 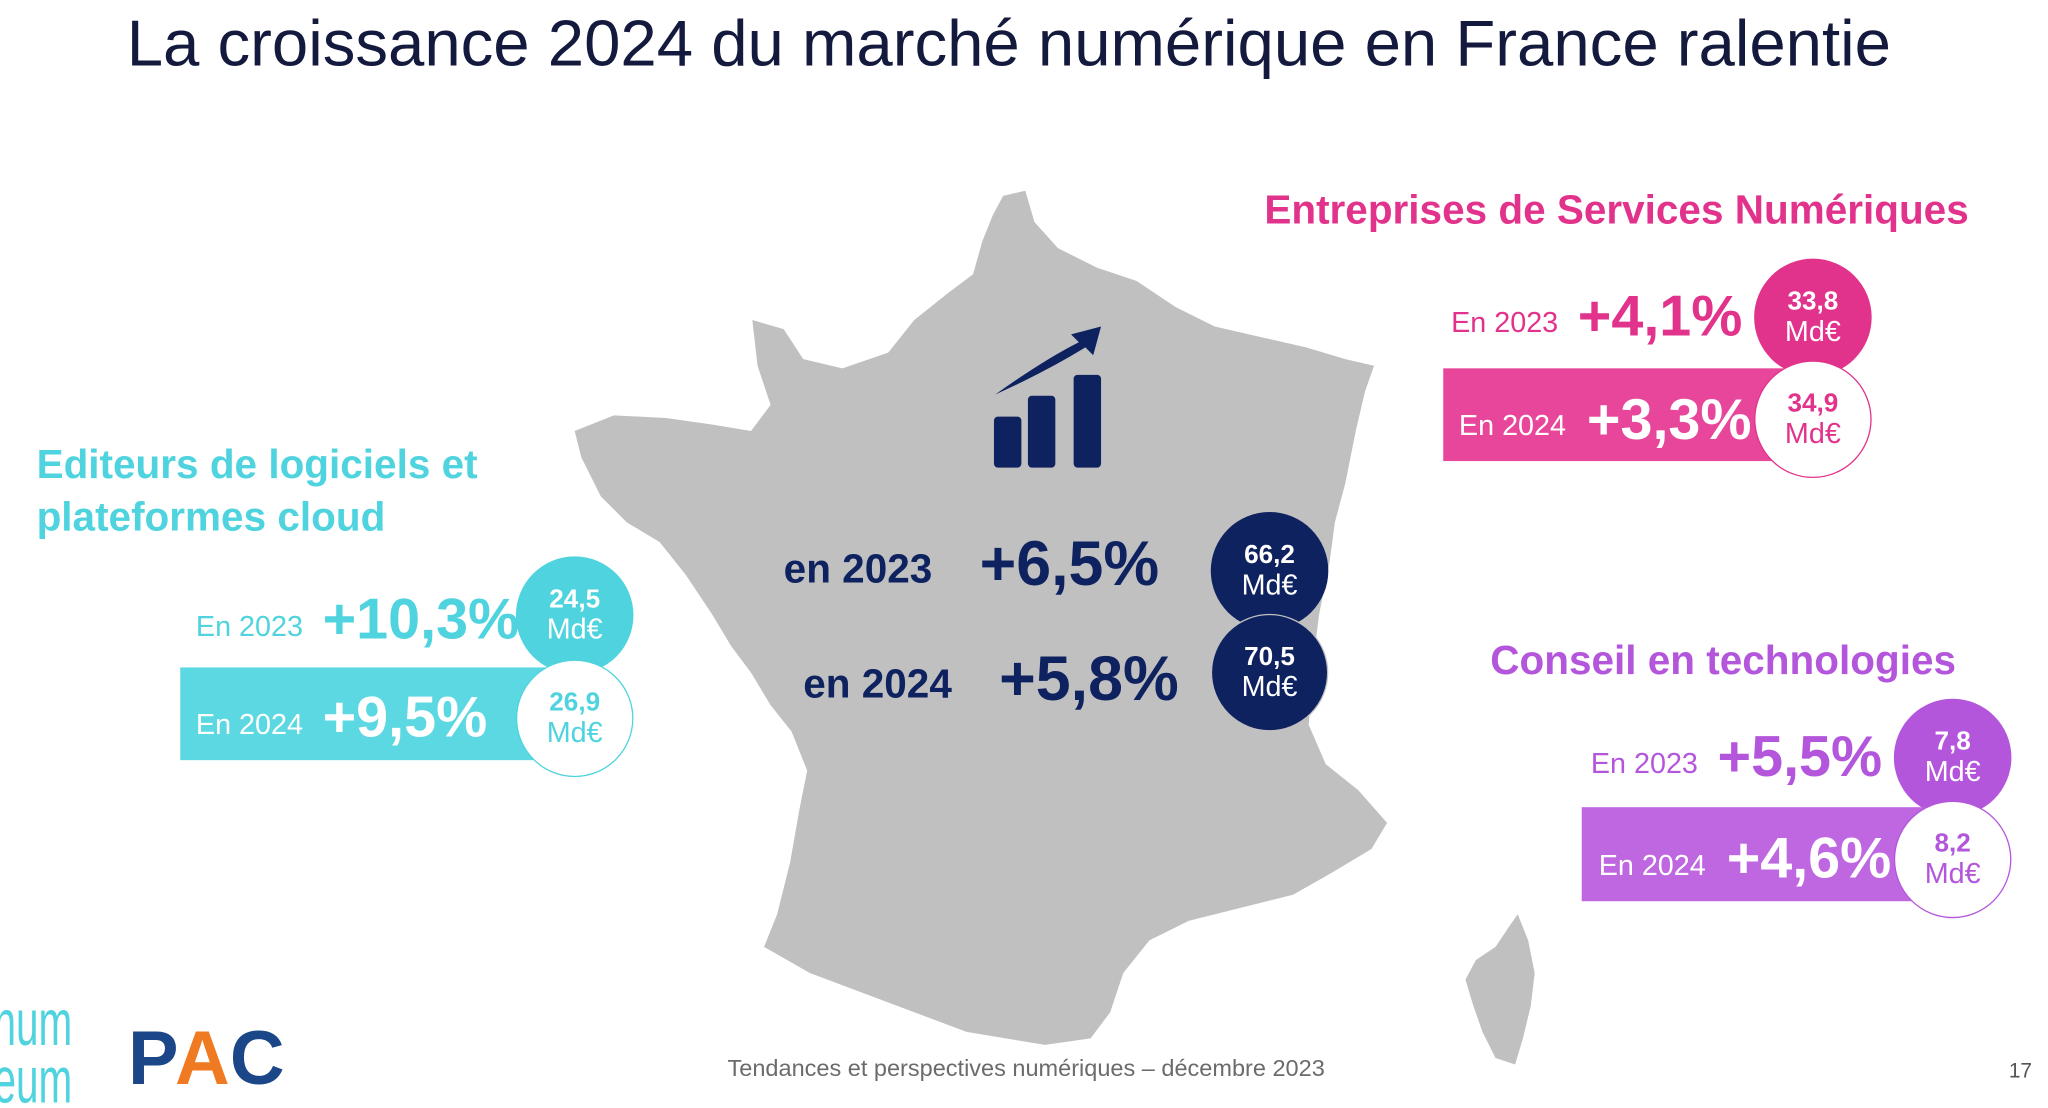 I want to click on pac-logo: P A C, so click(x=206, y=1054).